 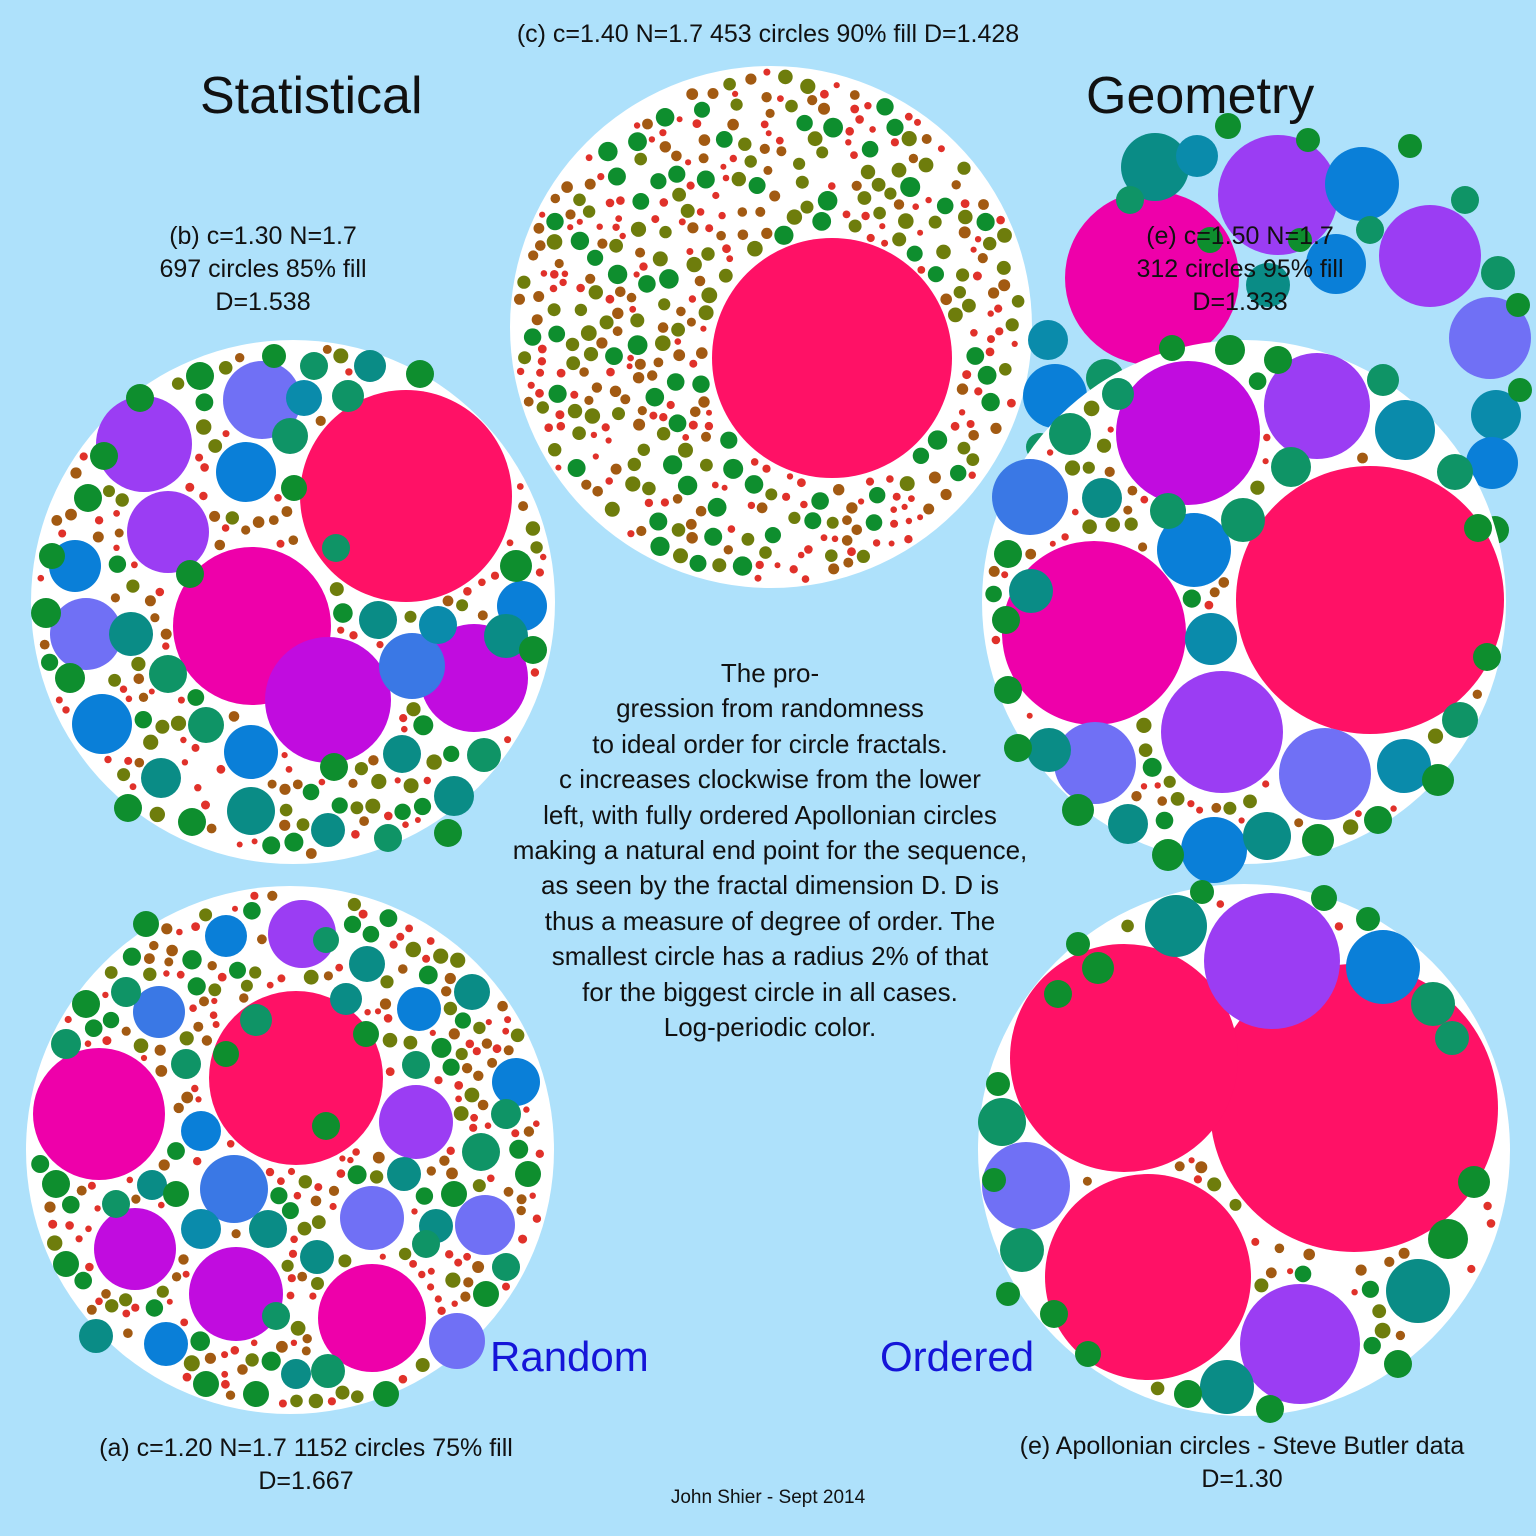 I want to click on description-line: The pro-, so click(x=770, y=673).